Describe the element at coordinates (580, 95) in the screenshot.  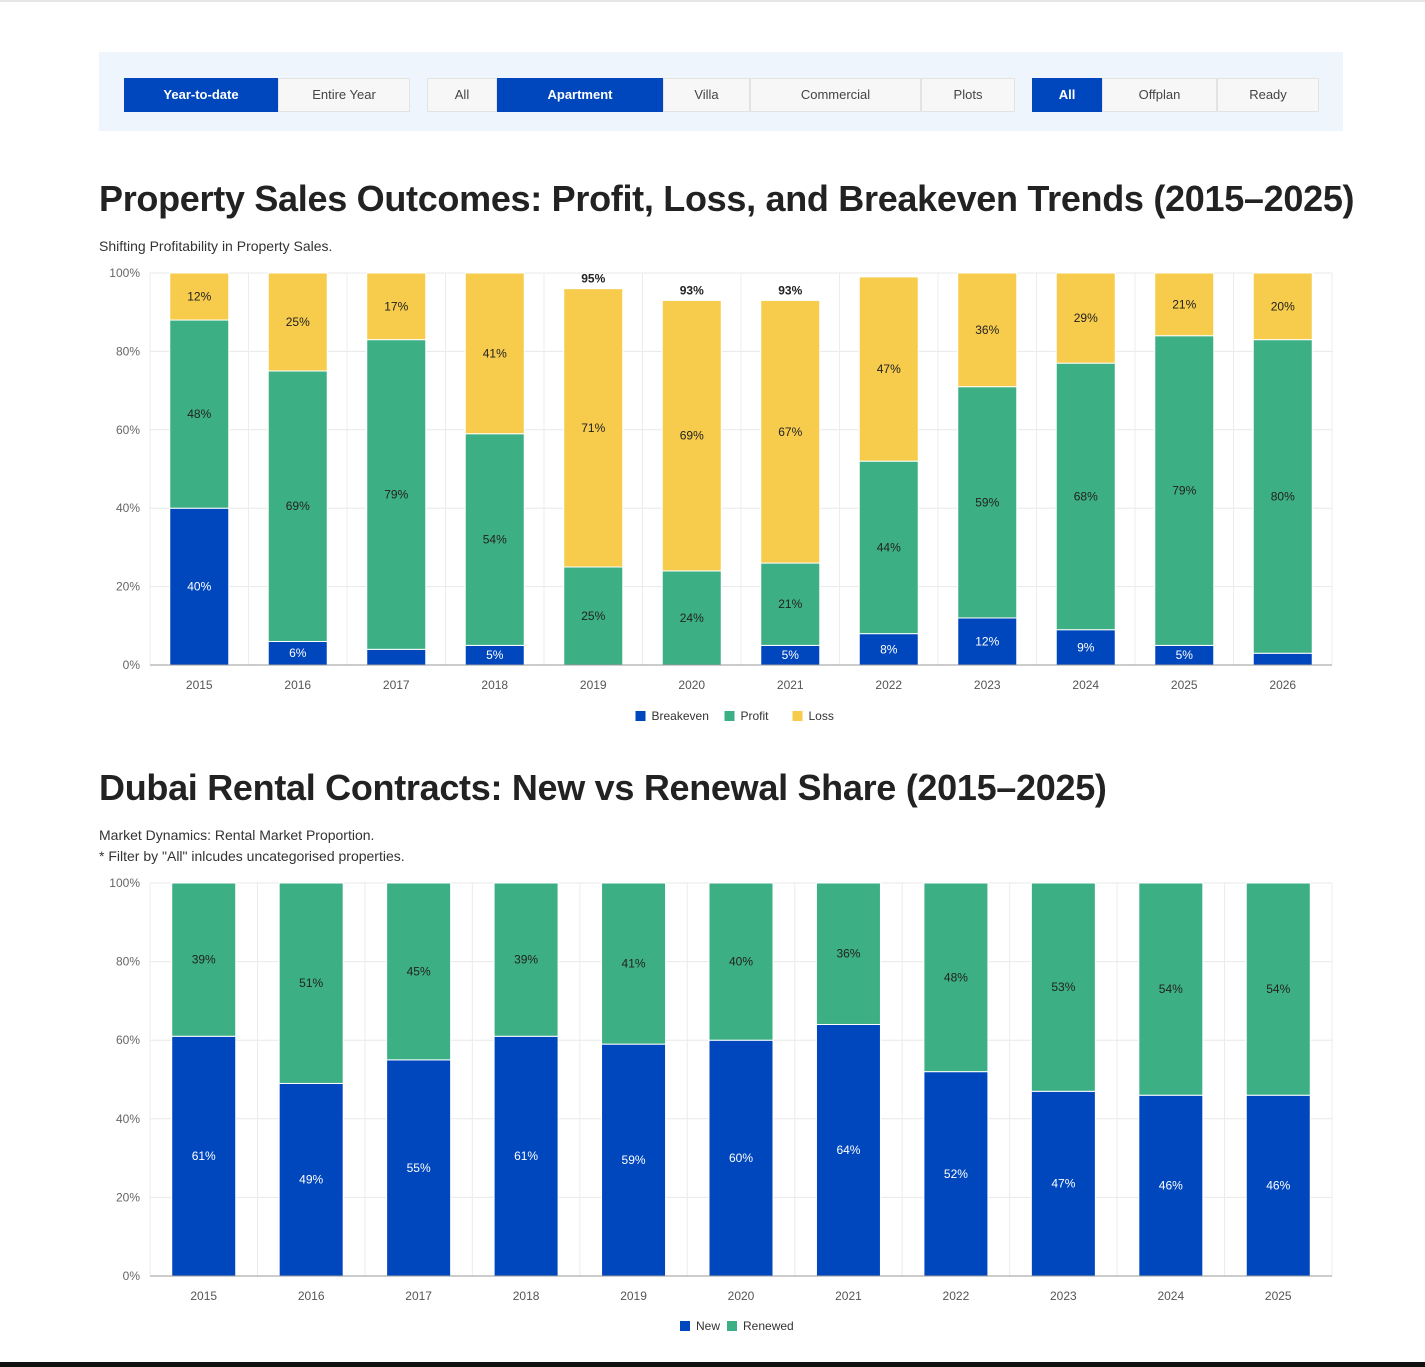
I see `filter-apartment: Apartment` at that location.